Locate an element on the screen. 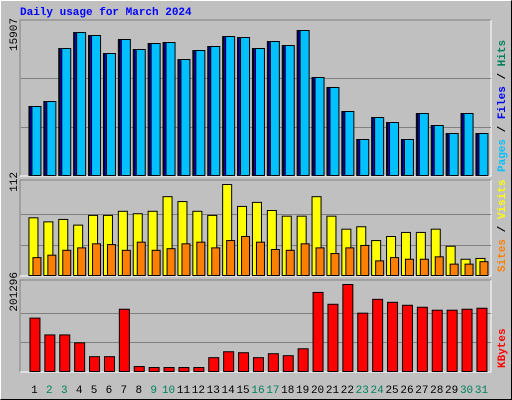 This screenshot has height=400, width=512. x-tick-label: 24 is located at coordinates (378, 391).